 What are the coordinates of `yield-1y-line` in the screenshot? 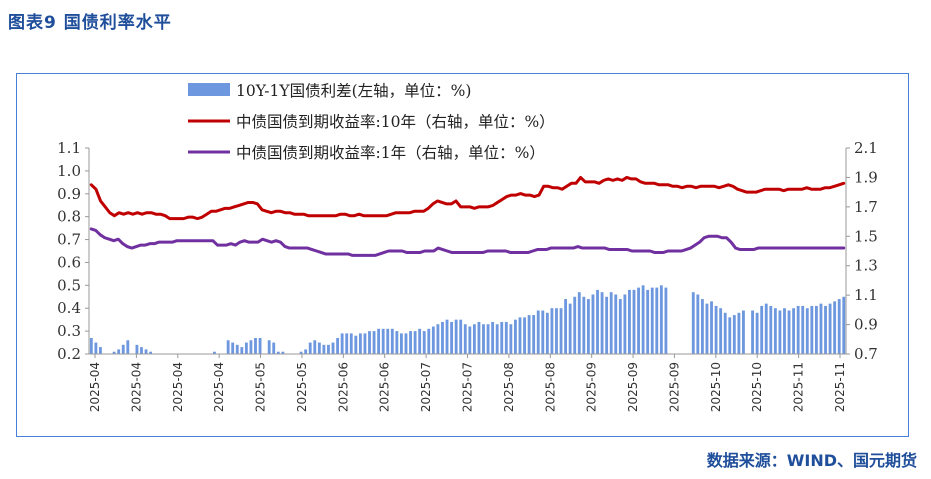 It's located at (467, 242).